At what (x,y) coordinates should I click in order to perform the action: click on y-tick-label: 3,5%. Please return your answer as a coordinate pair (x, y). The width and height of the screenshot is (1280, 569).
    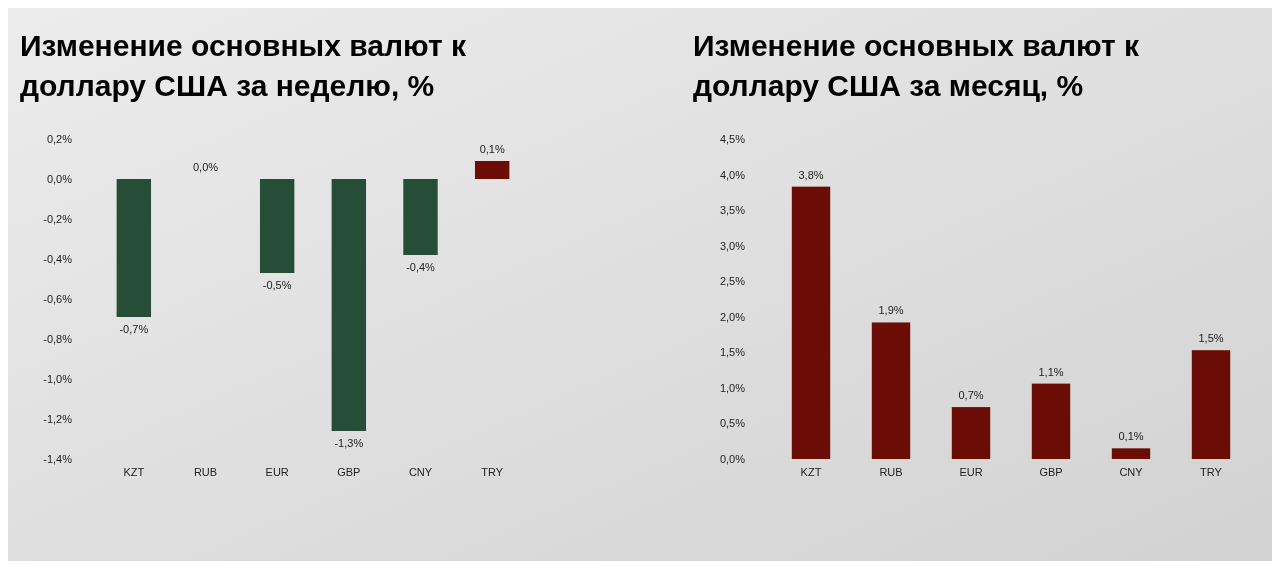
    Looking at the image, I should click on (732, 210).